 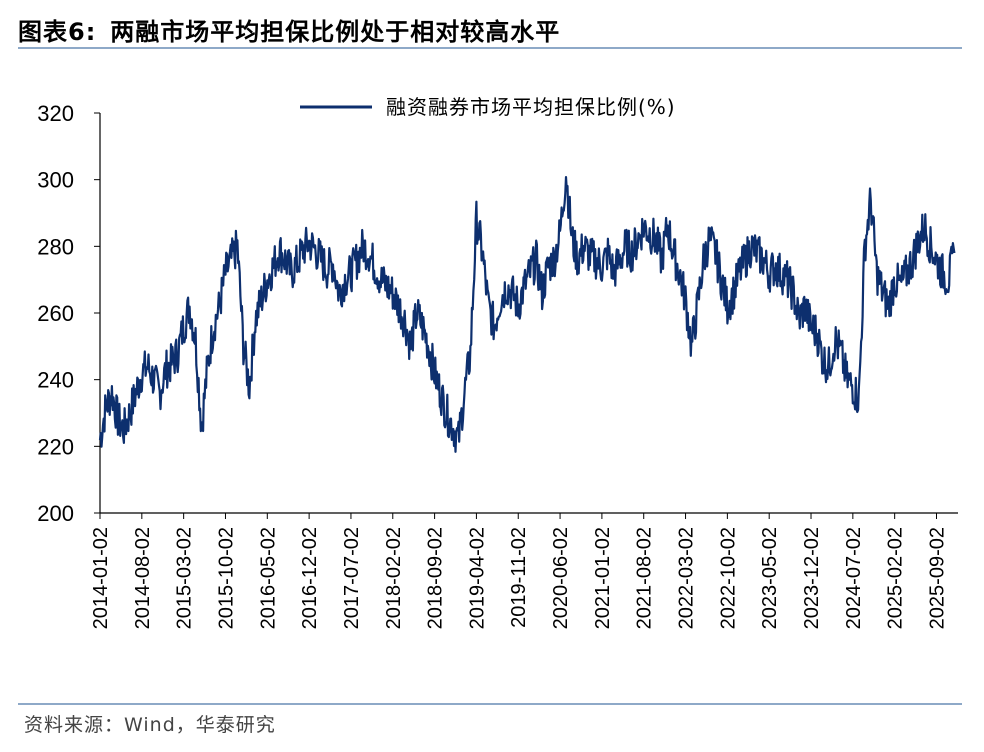 I want to click on y-tick-label: 300, so click(x=55, y=180).